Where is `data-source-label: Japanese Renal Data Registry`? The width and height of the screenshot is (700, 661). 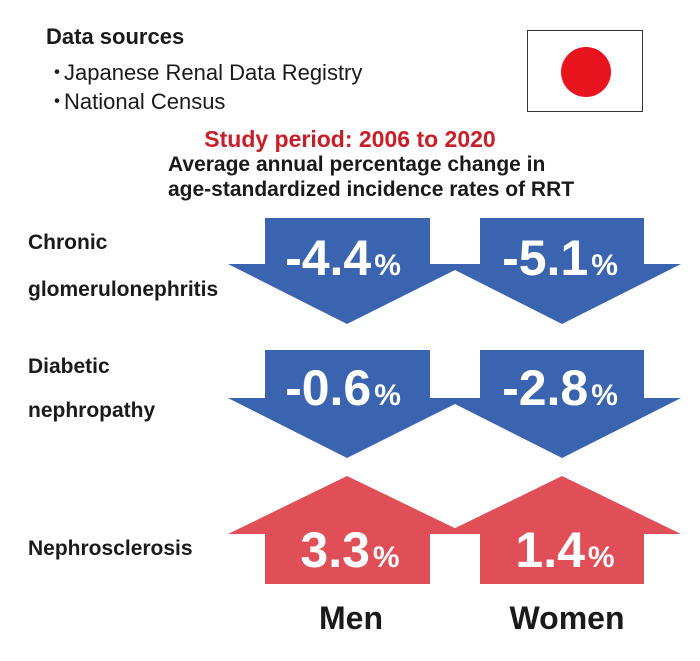 data-source-label: Japanese Renal Data Registry is located at coordinates (213, 72).